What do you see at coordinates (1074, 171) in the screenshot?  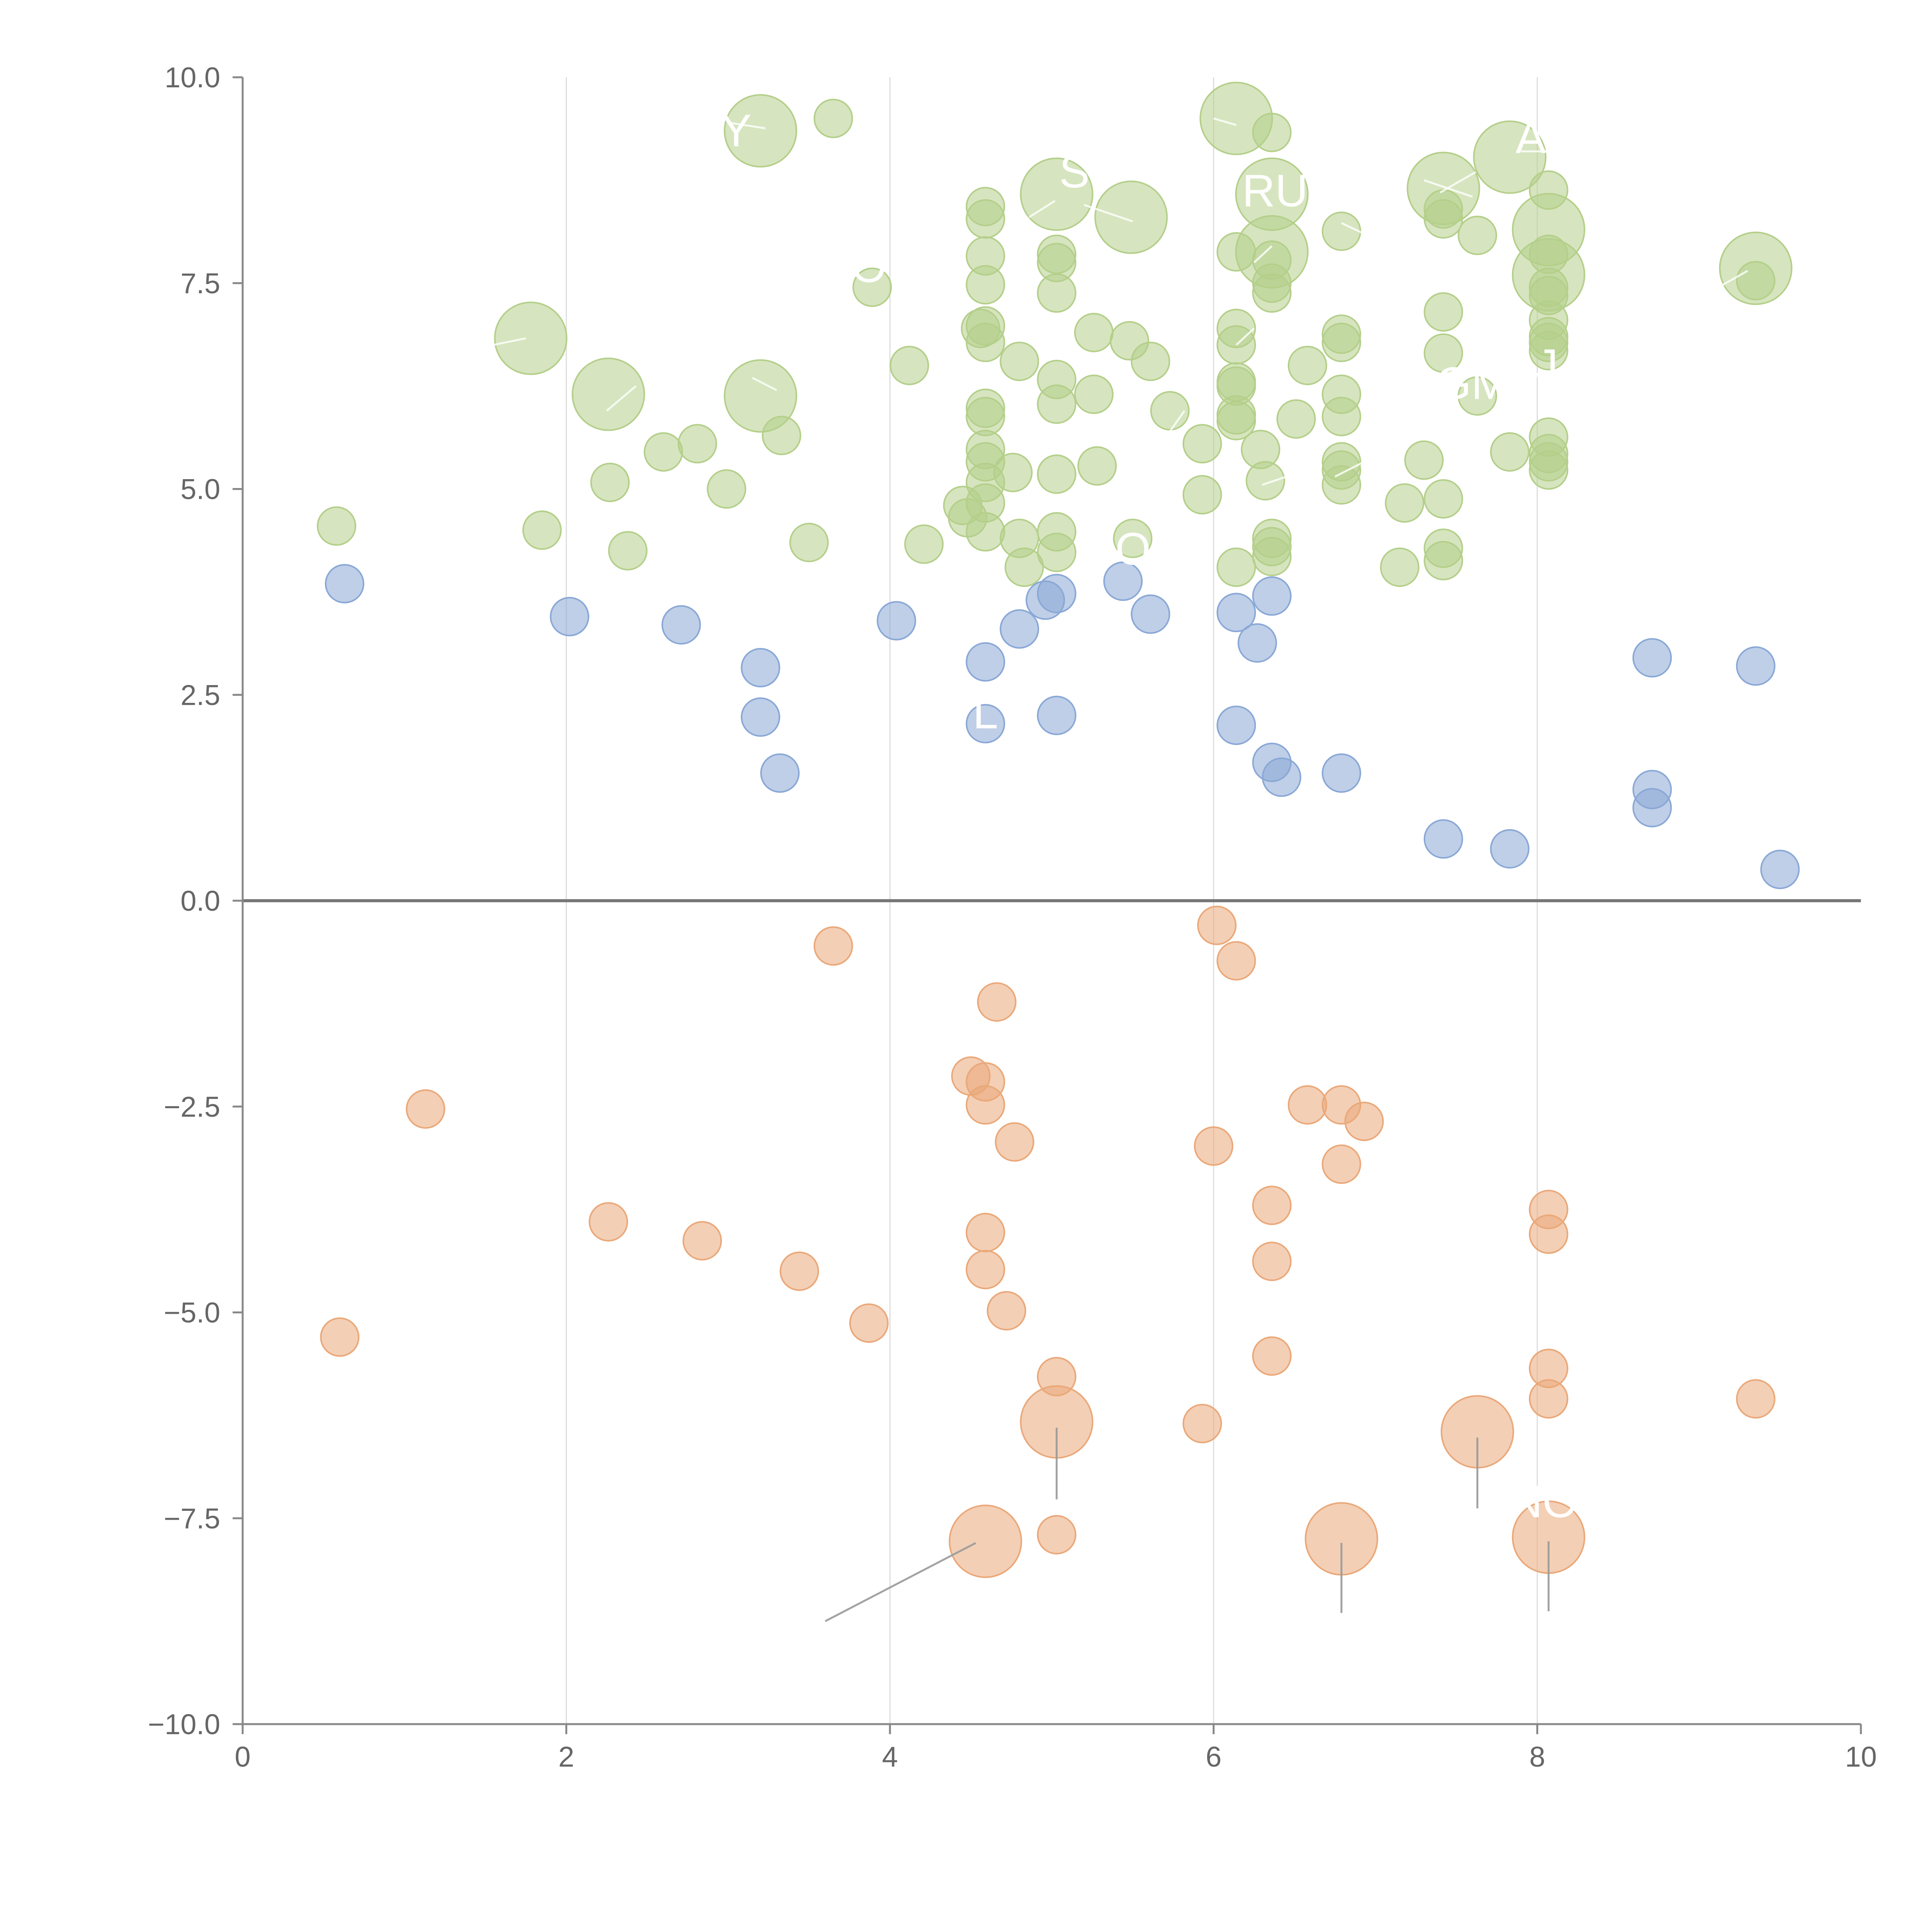 I see `point-label: S` at bounding box center [1074, 171].